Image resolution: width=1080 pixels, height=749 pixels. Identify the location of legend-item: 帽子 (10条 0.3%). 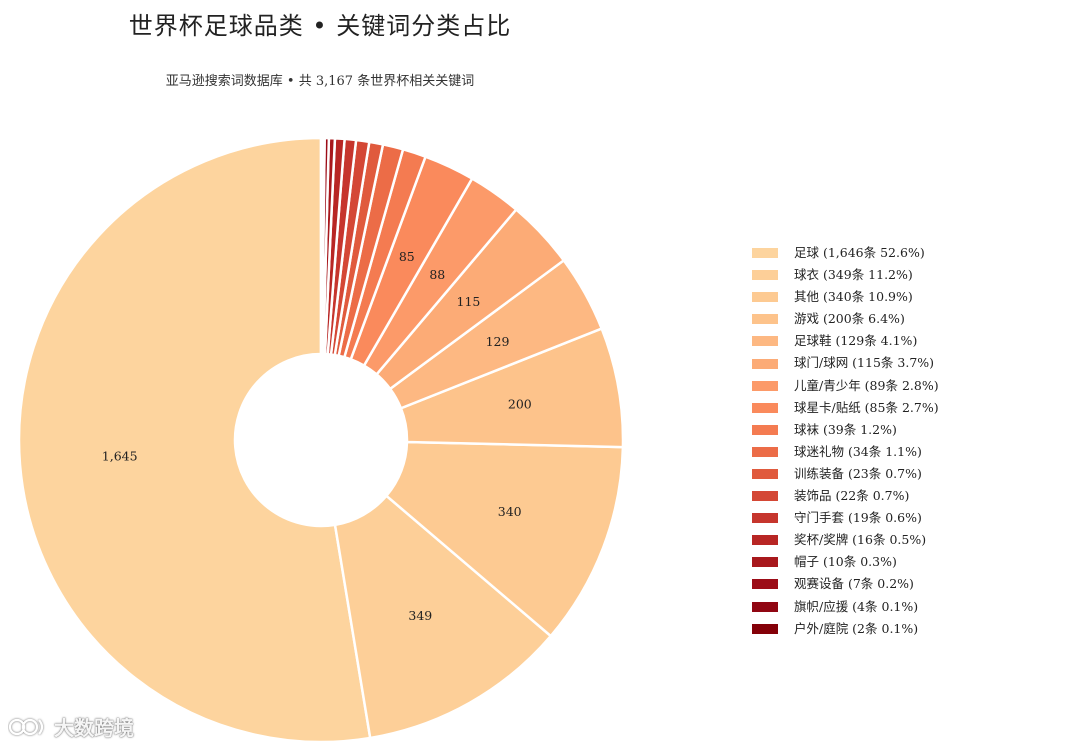
(845, 562).